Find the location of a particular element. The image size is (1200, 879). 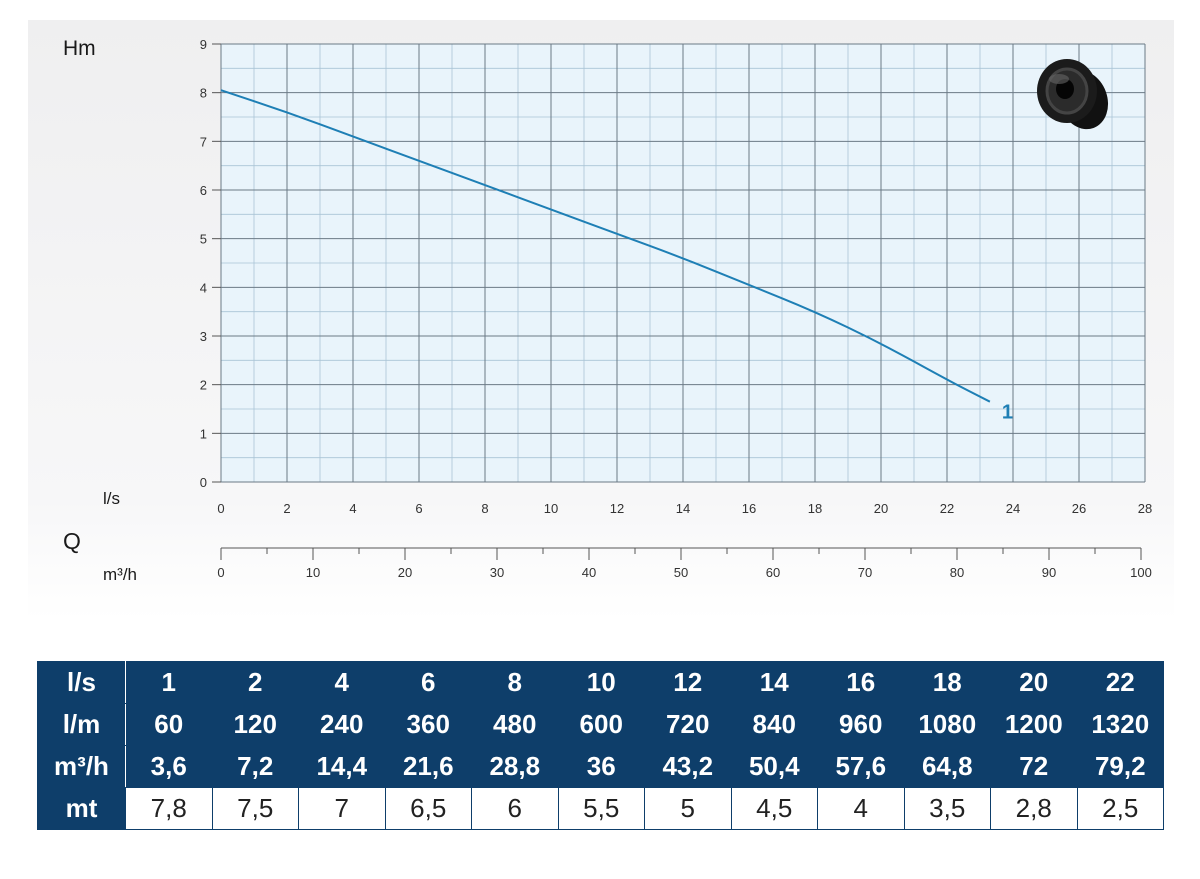

y-axis-label: Hm is located at coordinates (79, 48).